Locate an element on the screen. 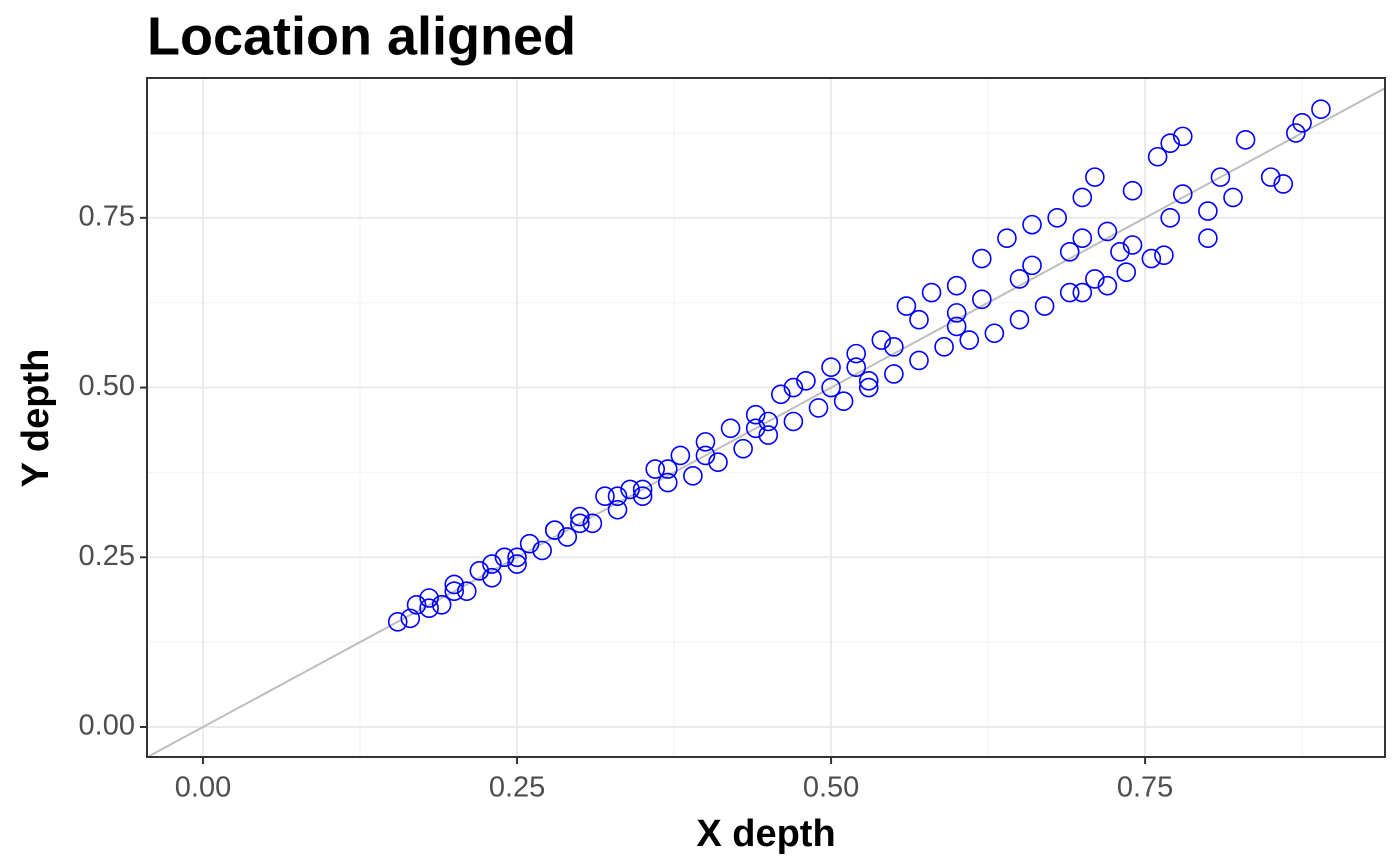 This screenshot has width=1400, height=866. y-tick-label: 0.25 is located at coordinates (107, 556).